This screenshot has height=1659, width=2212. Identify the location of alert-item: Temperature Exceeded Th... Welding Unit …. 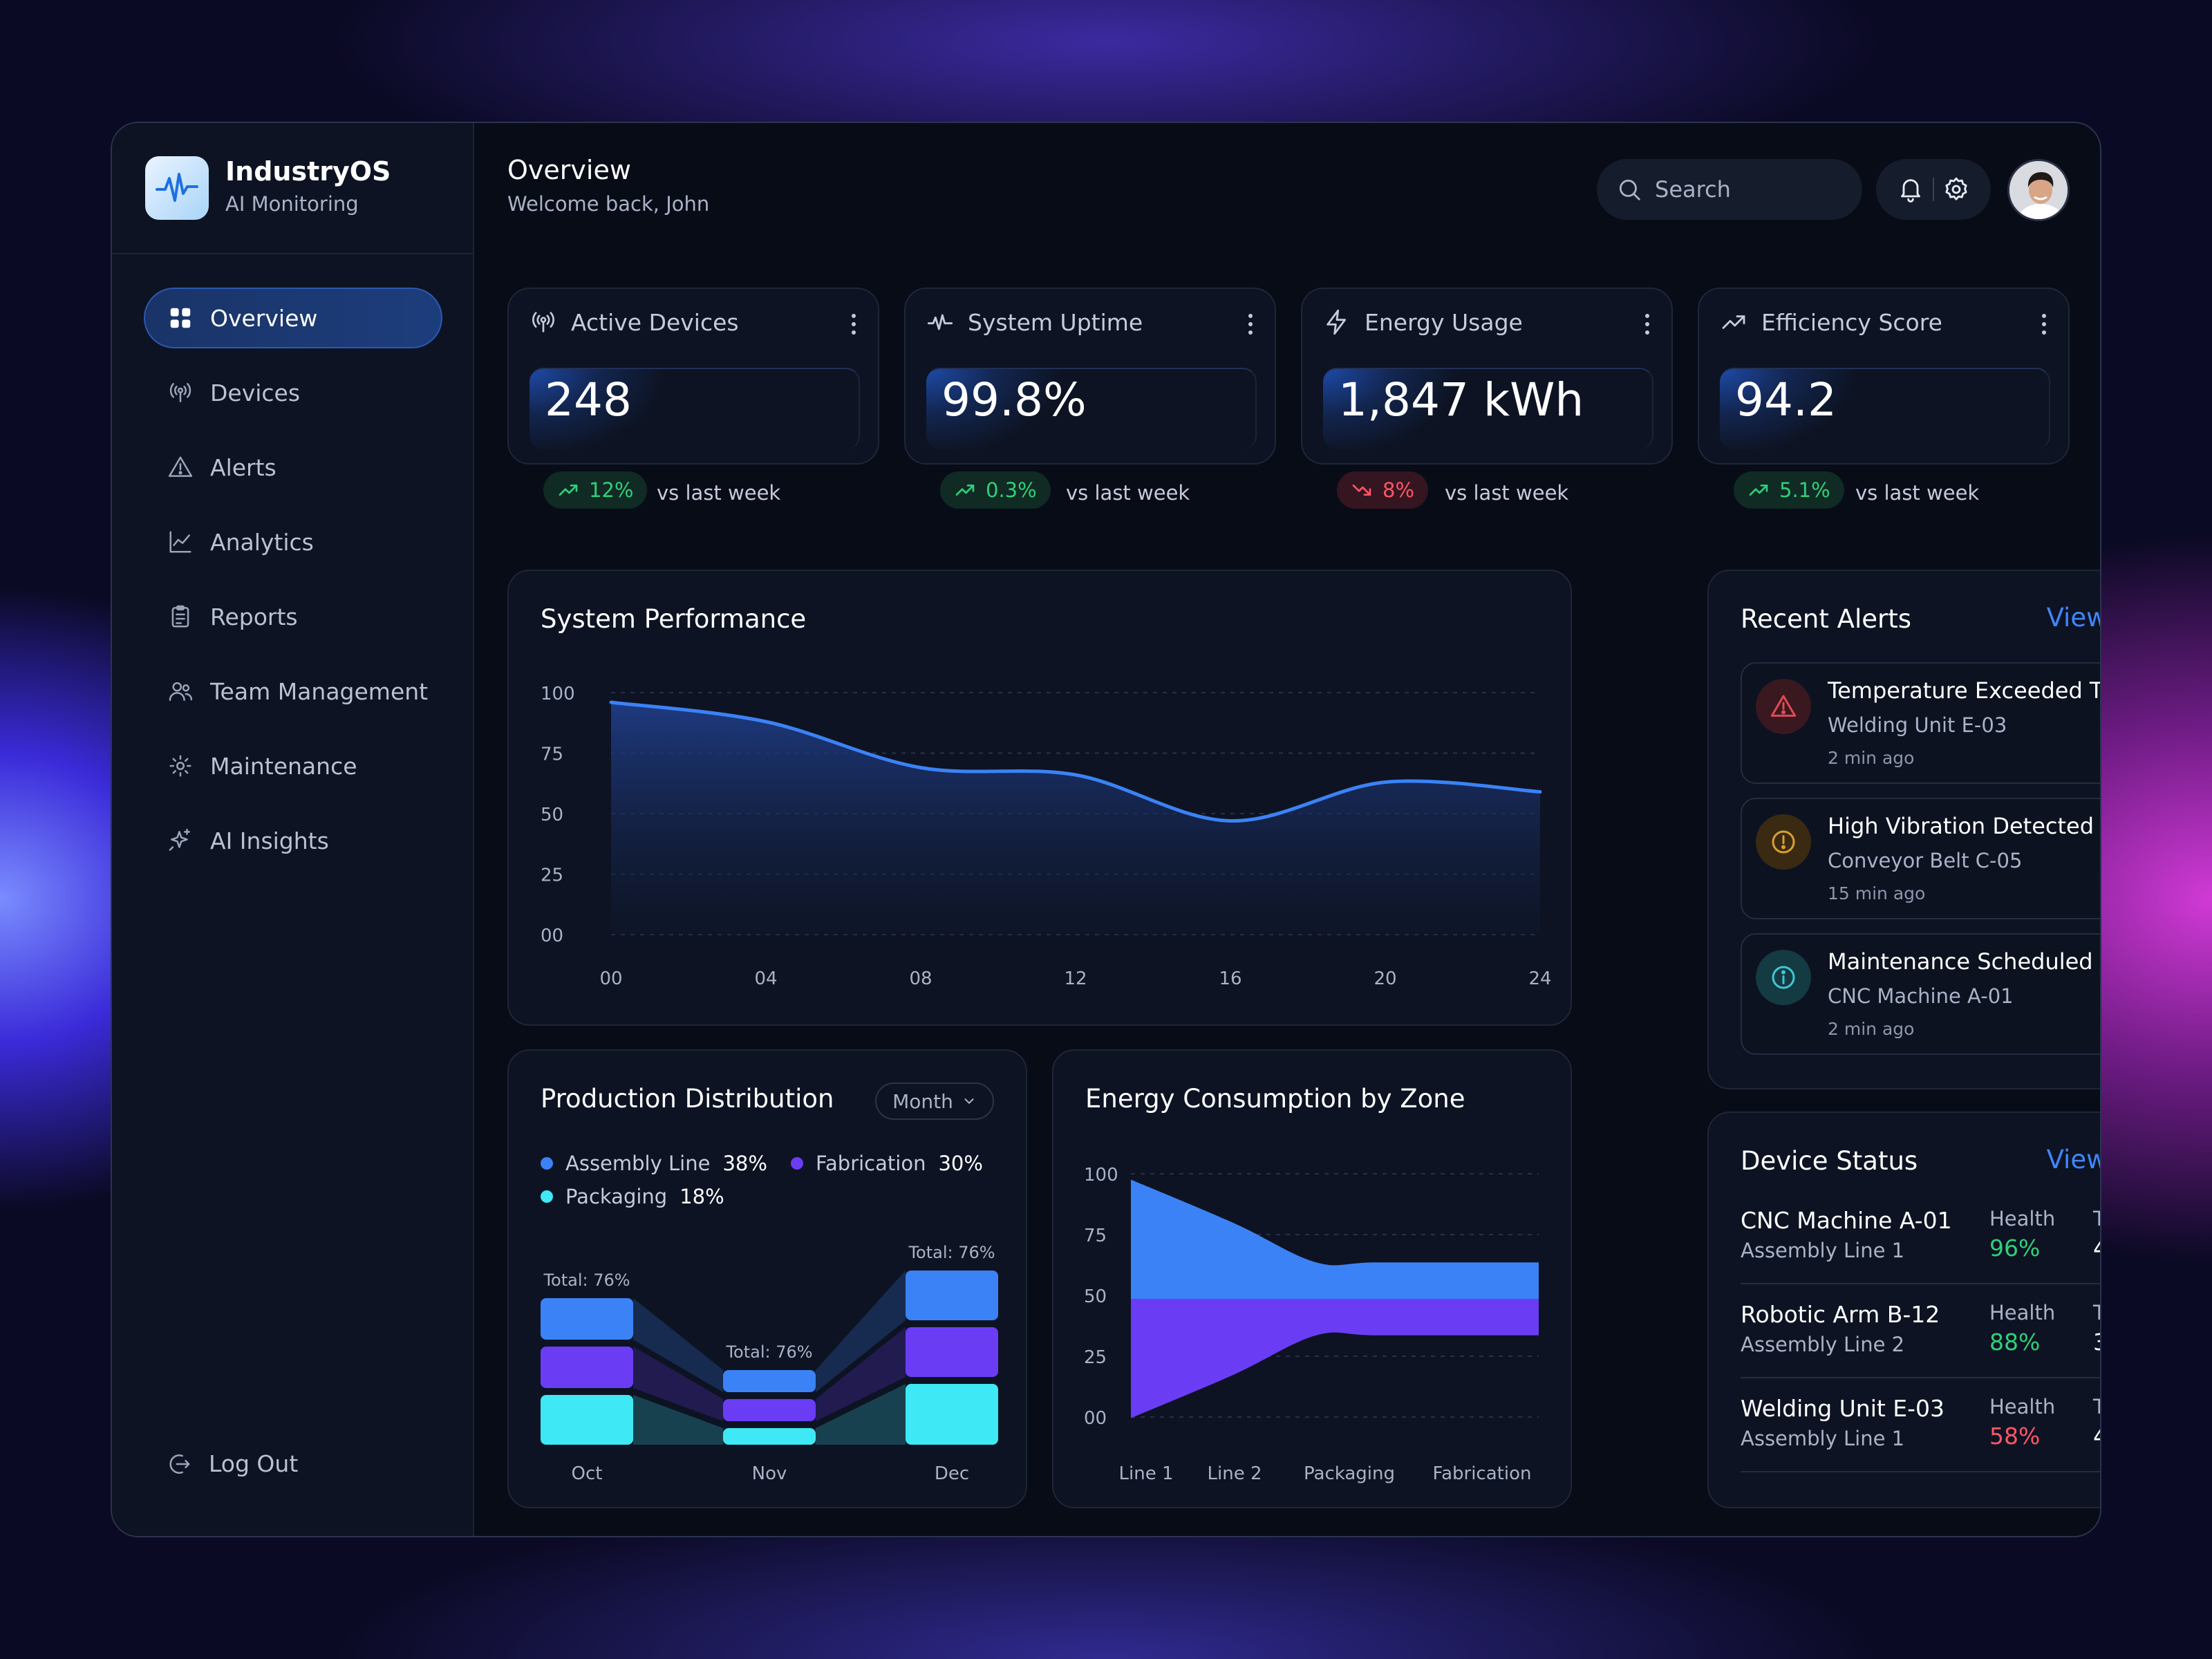
(1920, 723).